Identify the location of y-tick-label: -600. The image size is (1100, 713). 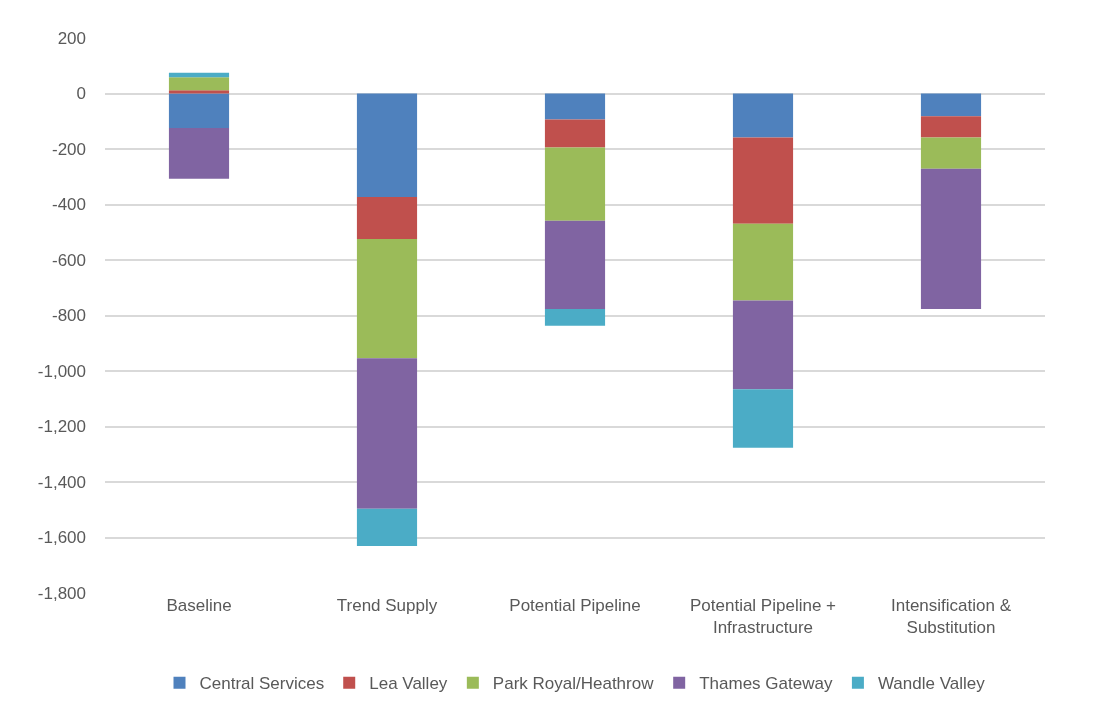
(68, 260).